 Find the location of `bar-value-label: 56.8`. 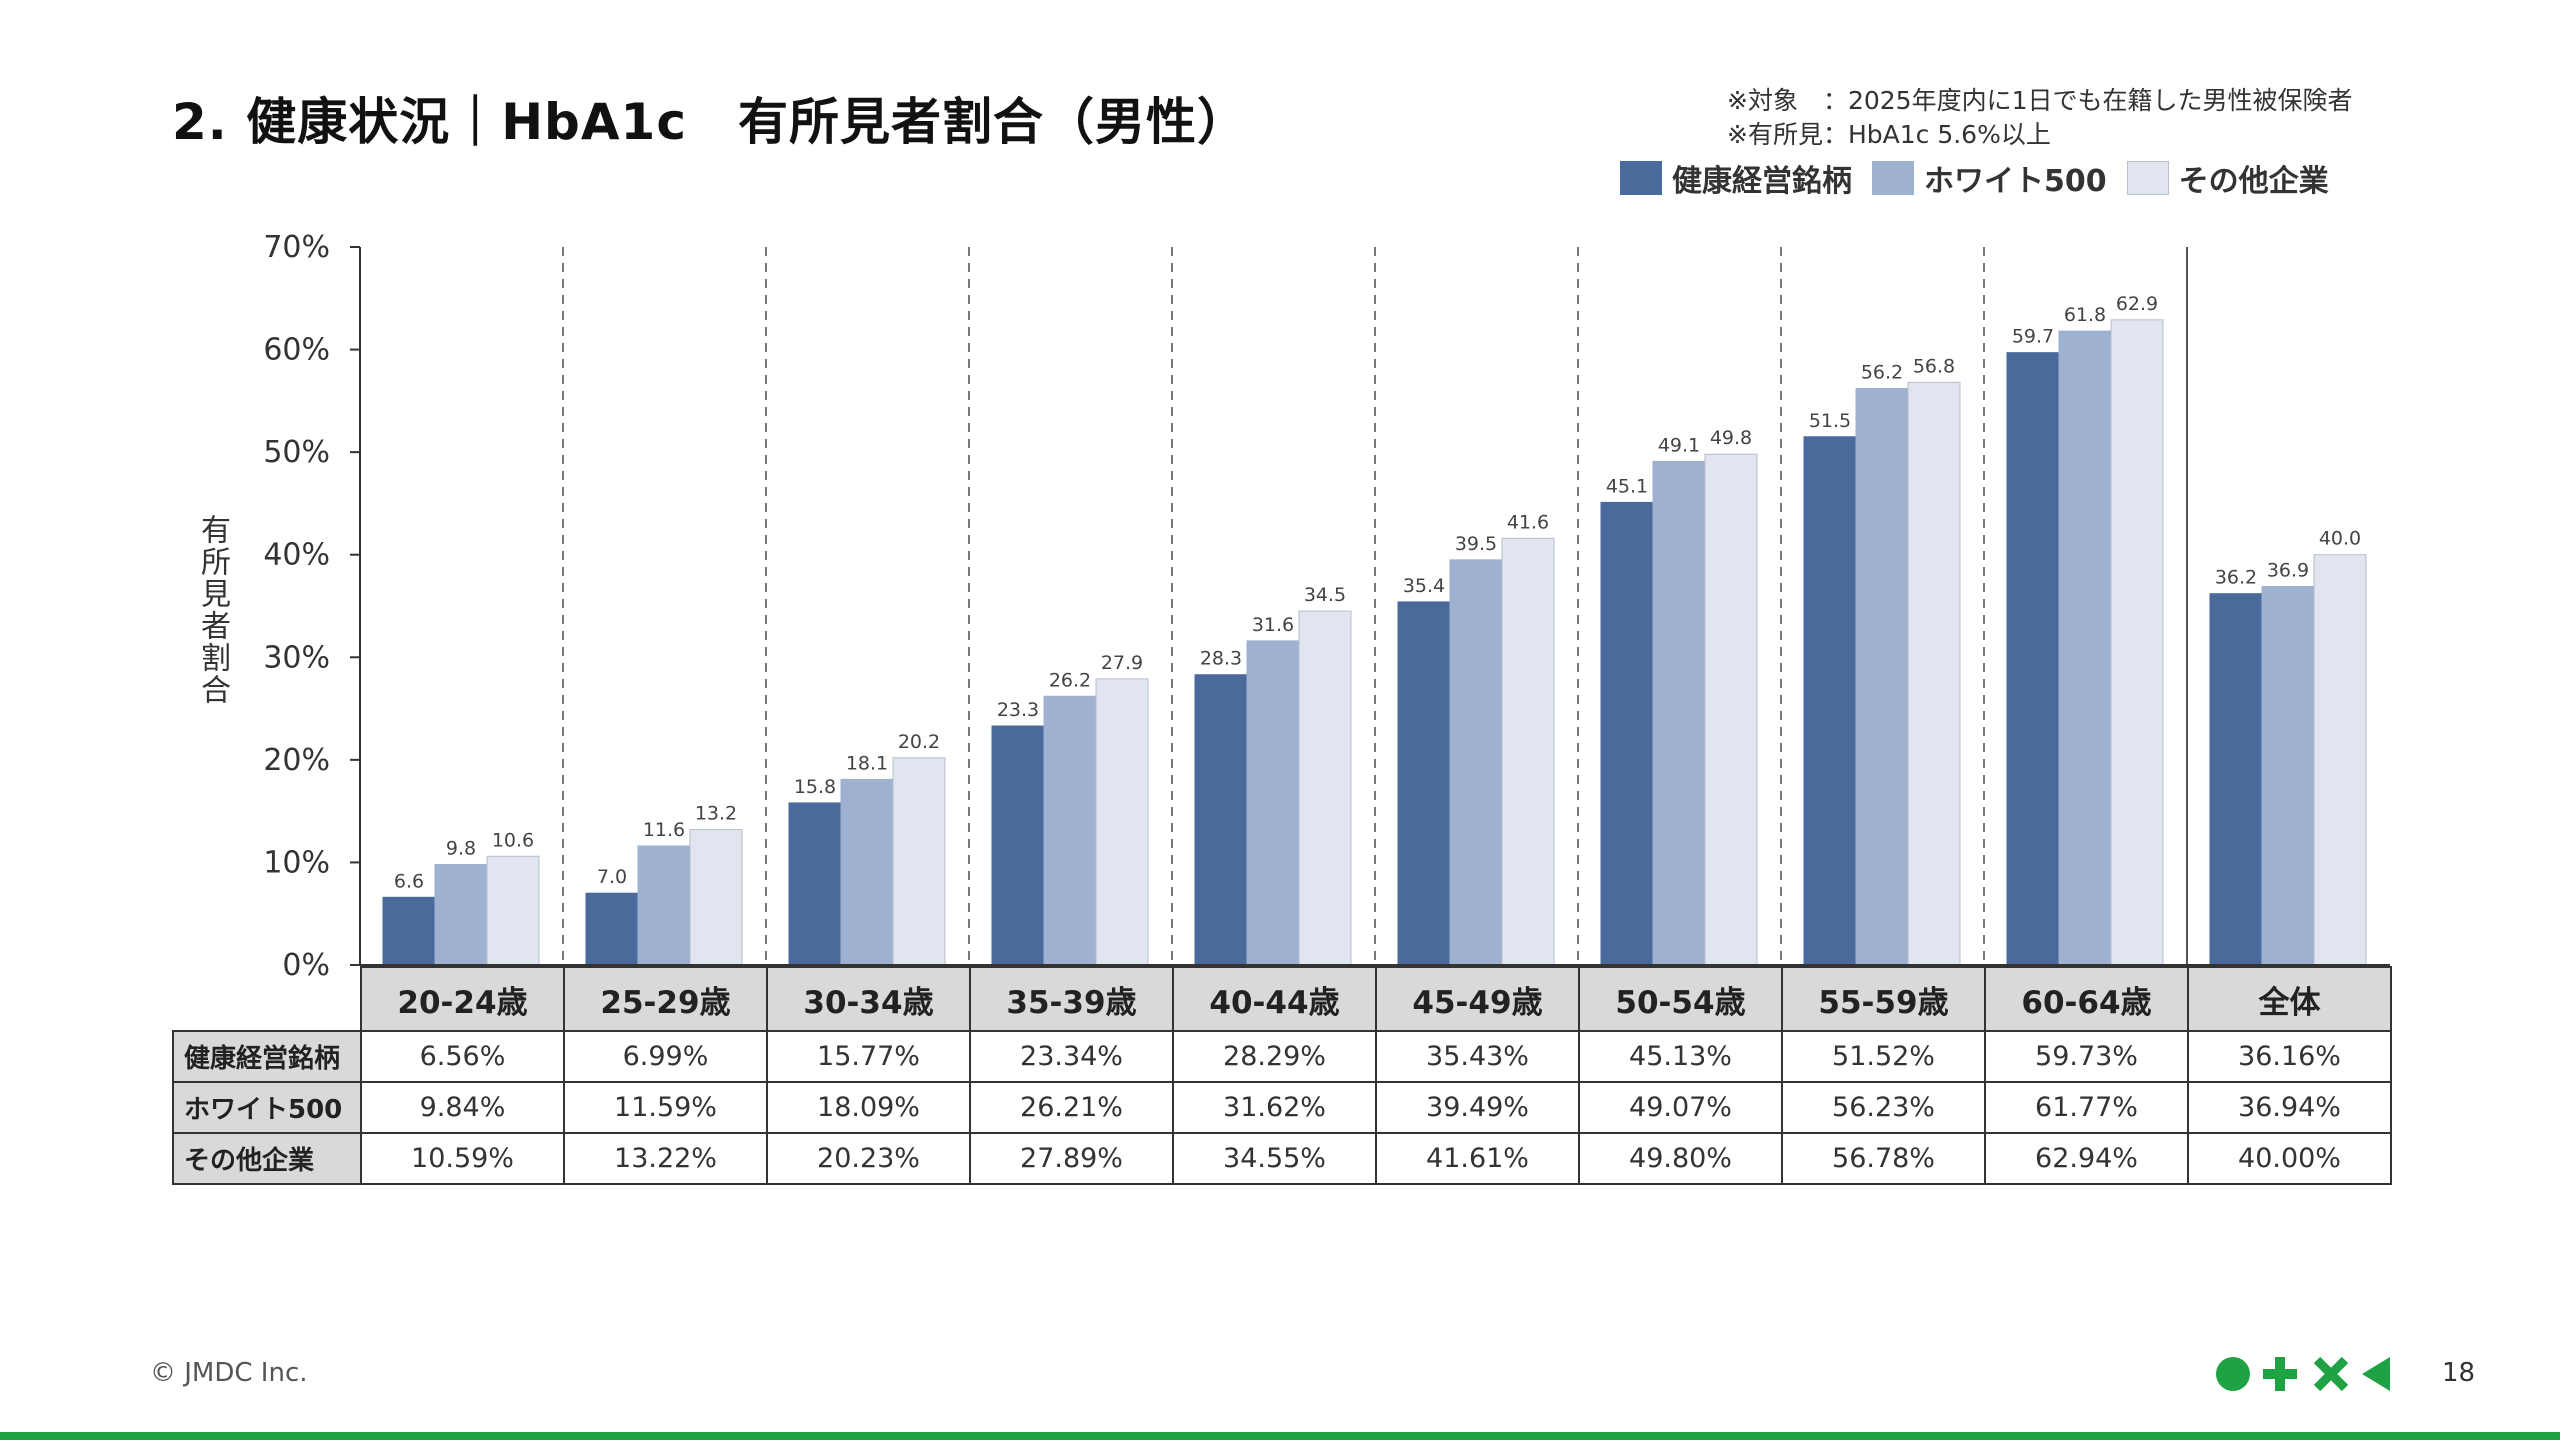

bar-value-label: 56.8 is located at coordinates (1934, 366).